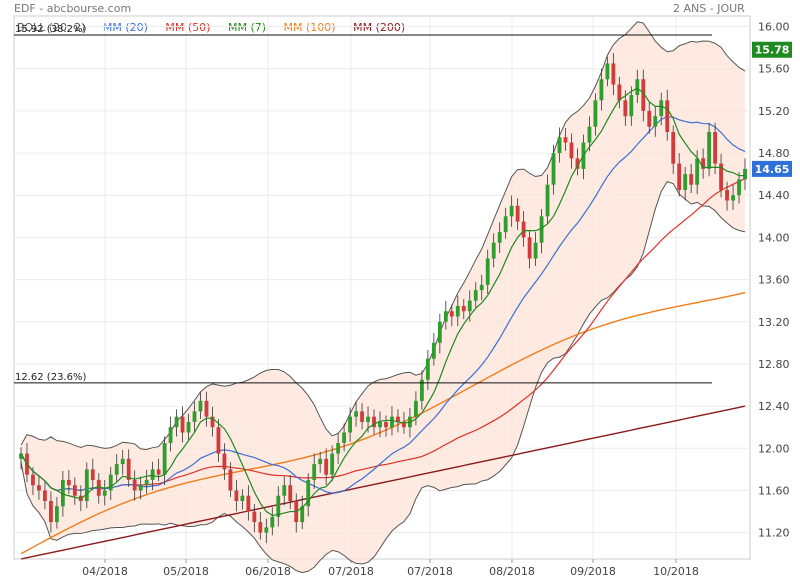 The image size is (800, 580). Describe the element at coordinates (774, 237) in the screenshot. I see `y-tick-label: 14.00` at that location.